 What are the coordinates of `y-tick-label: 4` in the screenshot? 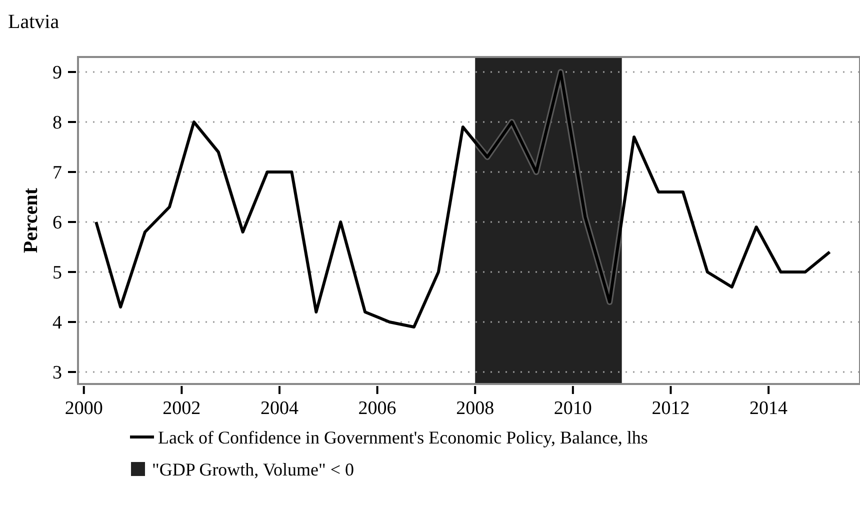 It's located at (57, 323).